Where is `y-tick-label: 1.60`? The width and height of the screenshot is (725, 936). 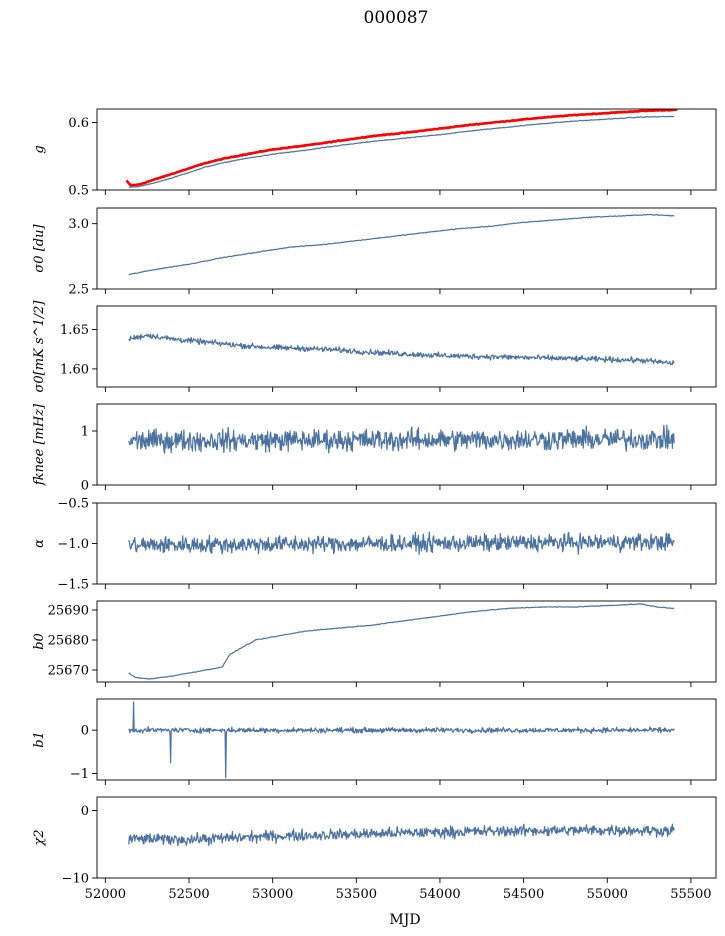 y-tick-label: 1.60 is located at coordinates (74, 369).